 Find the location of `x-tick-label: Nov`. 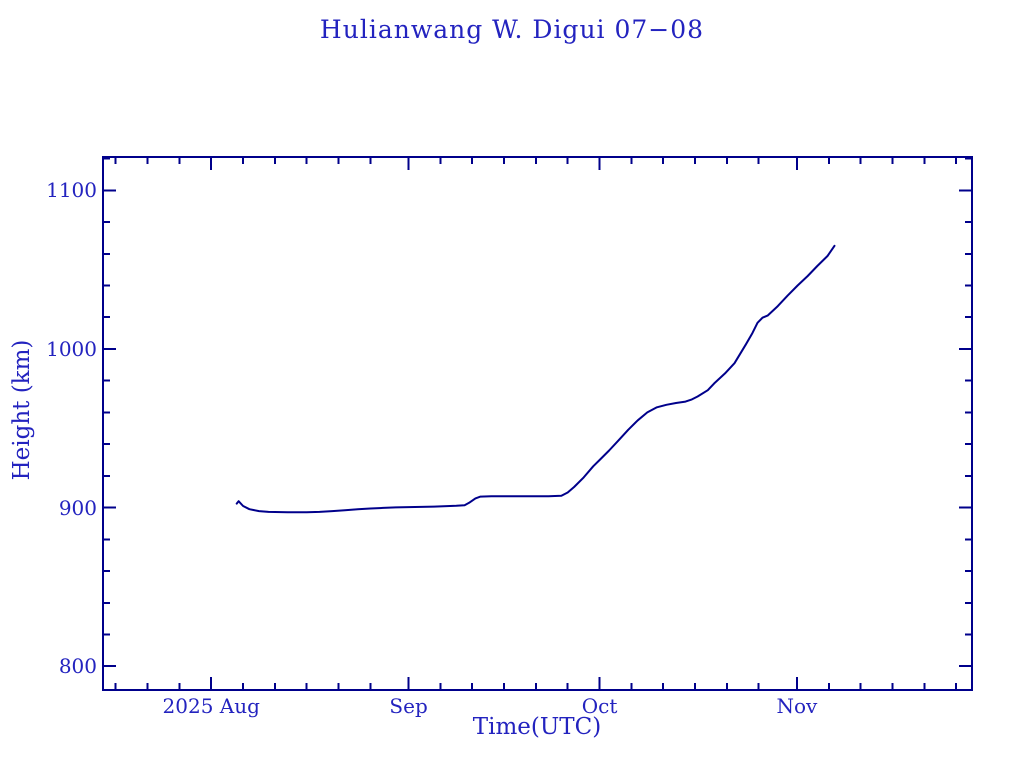

x-tick-label: Nov is located at coordinates (797, 706).